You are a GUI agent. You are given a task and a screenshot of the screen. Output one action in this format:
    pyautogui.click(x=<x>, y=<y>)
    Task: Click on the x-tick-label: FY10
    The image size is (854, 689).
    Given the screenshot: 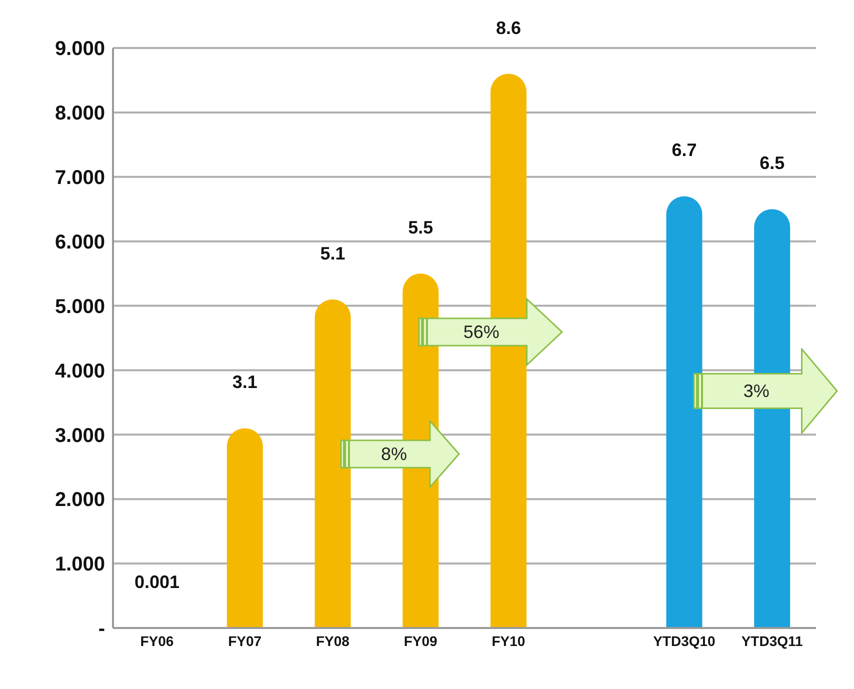 What is the action you would take?
    pyautogui.click(x=509, y=640)
    